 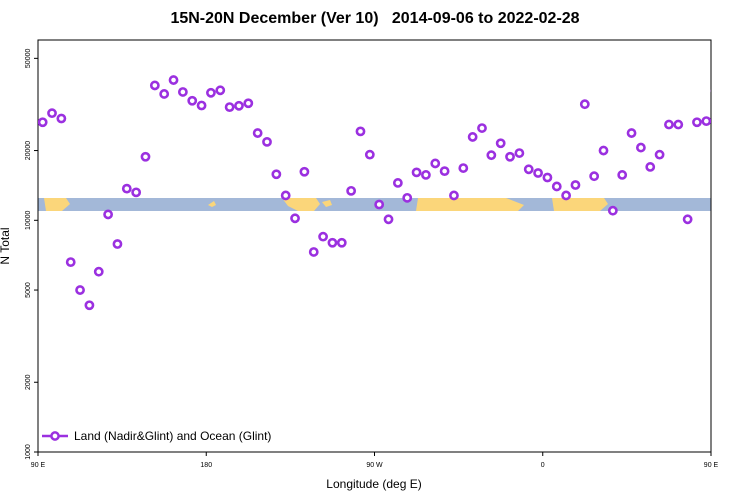 I want to click on y-tick-label: 5000, so click(x=28, y=290).